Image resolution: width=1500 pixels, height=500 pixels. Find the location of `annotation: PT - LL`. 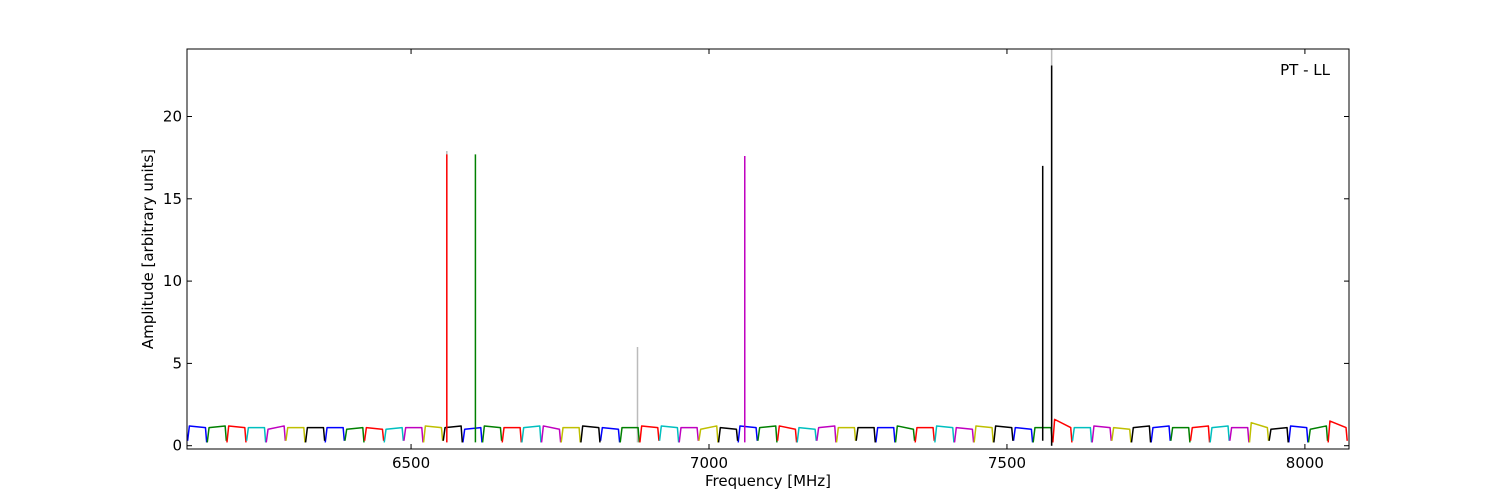

annotation: PT - LL is located at coordinates (1305, 70).